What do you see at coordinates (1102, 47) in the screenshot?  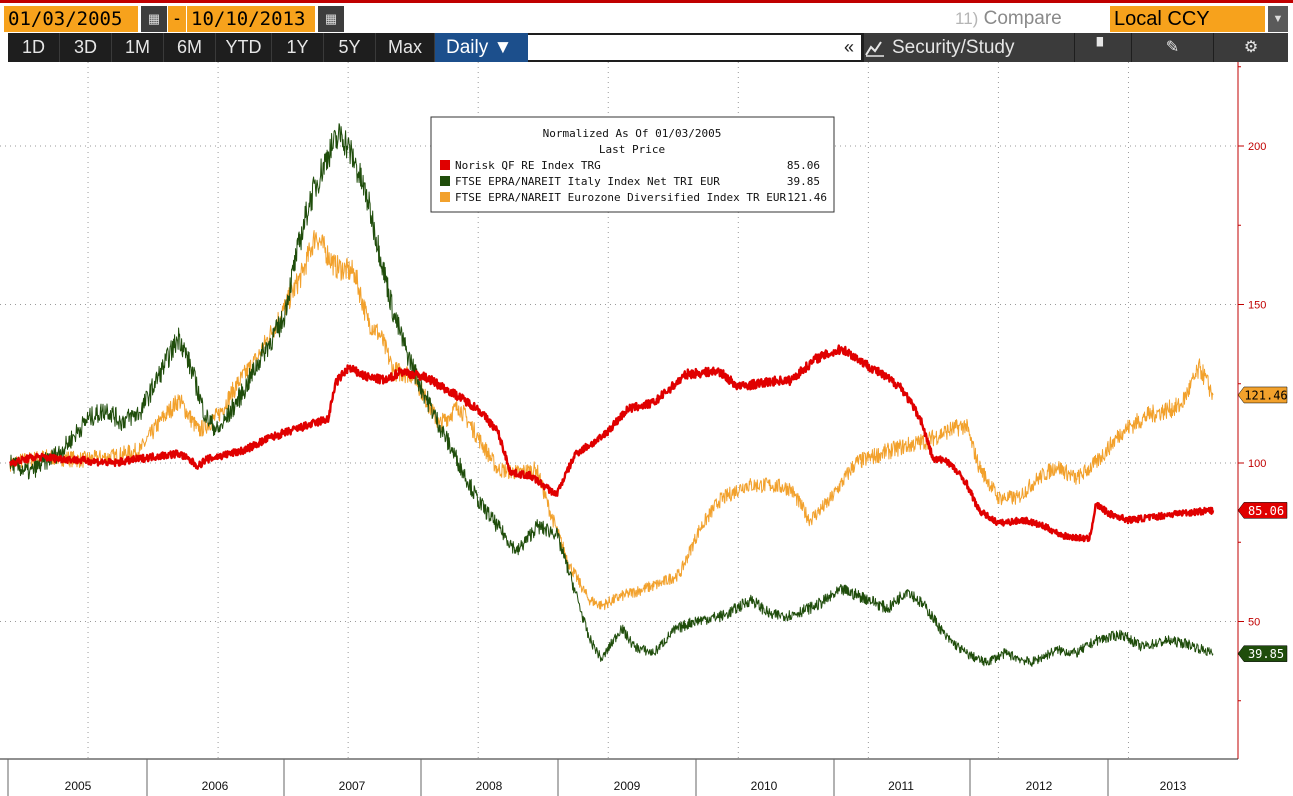 I see `bookmark-icon: ▘` at bounding box center [1102, 47].